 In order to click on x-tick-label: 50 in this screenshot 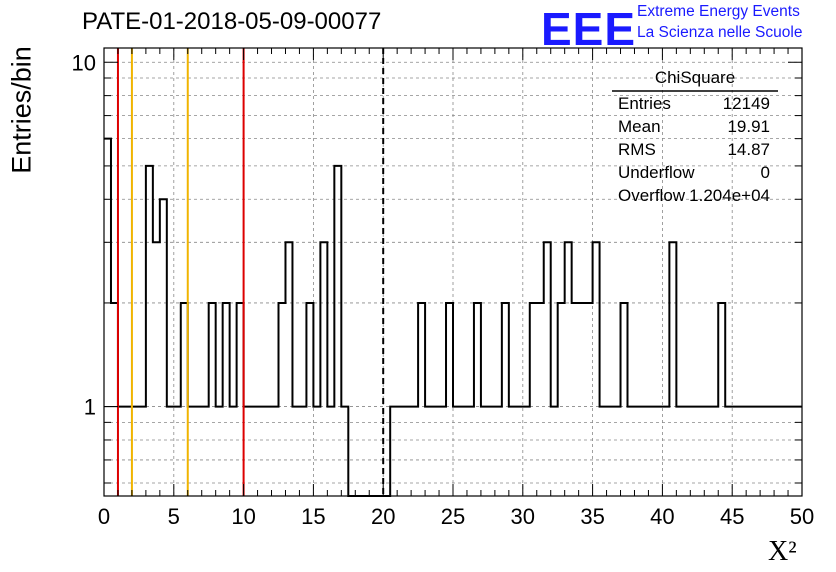, I will do `click(802, 516)`.